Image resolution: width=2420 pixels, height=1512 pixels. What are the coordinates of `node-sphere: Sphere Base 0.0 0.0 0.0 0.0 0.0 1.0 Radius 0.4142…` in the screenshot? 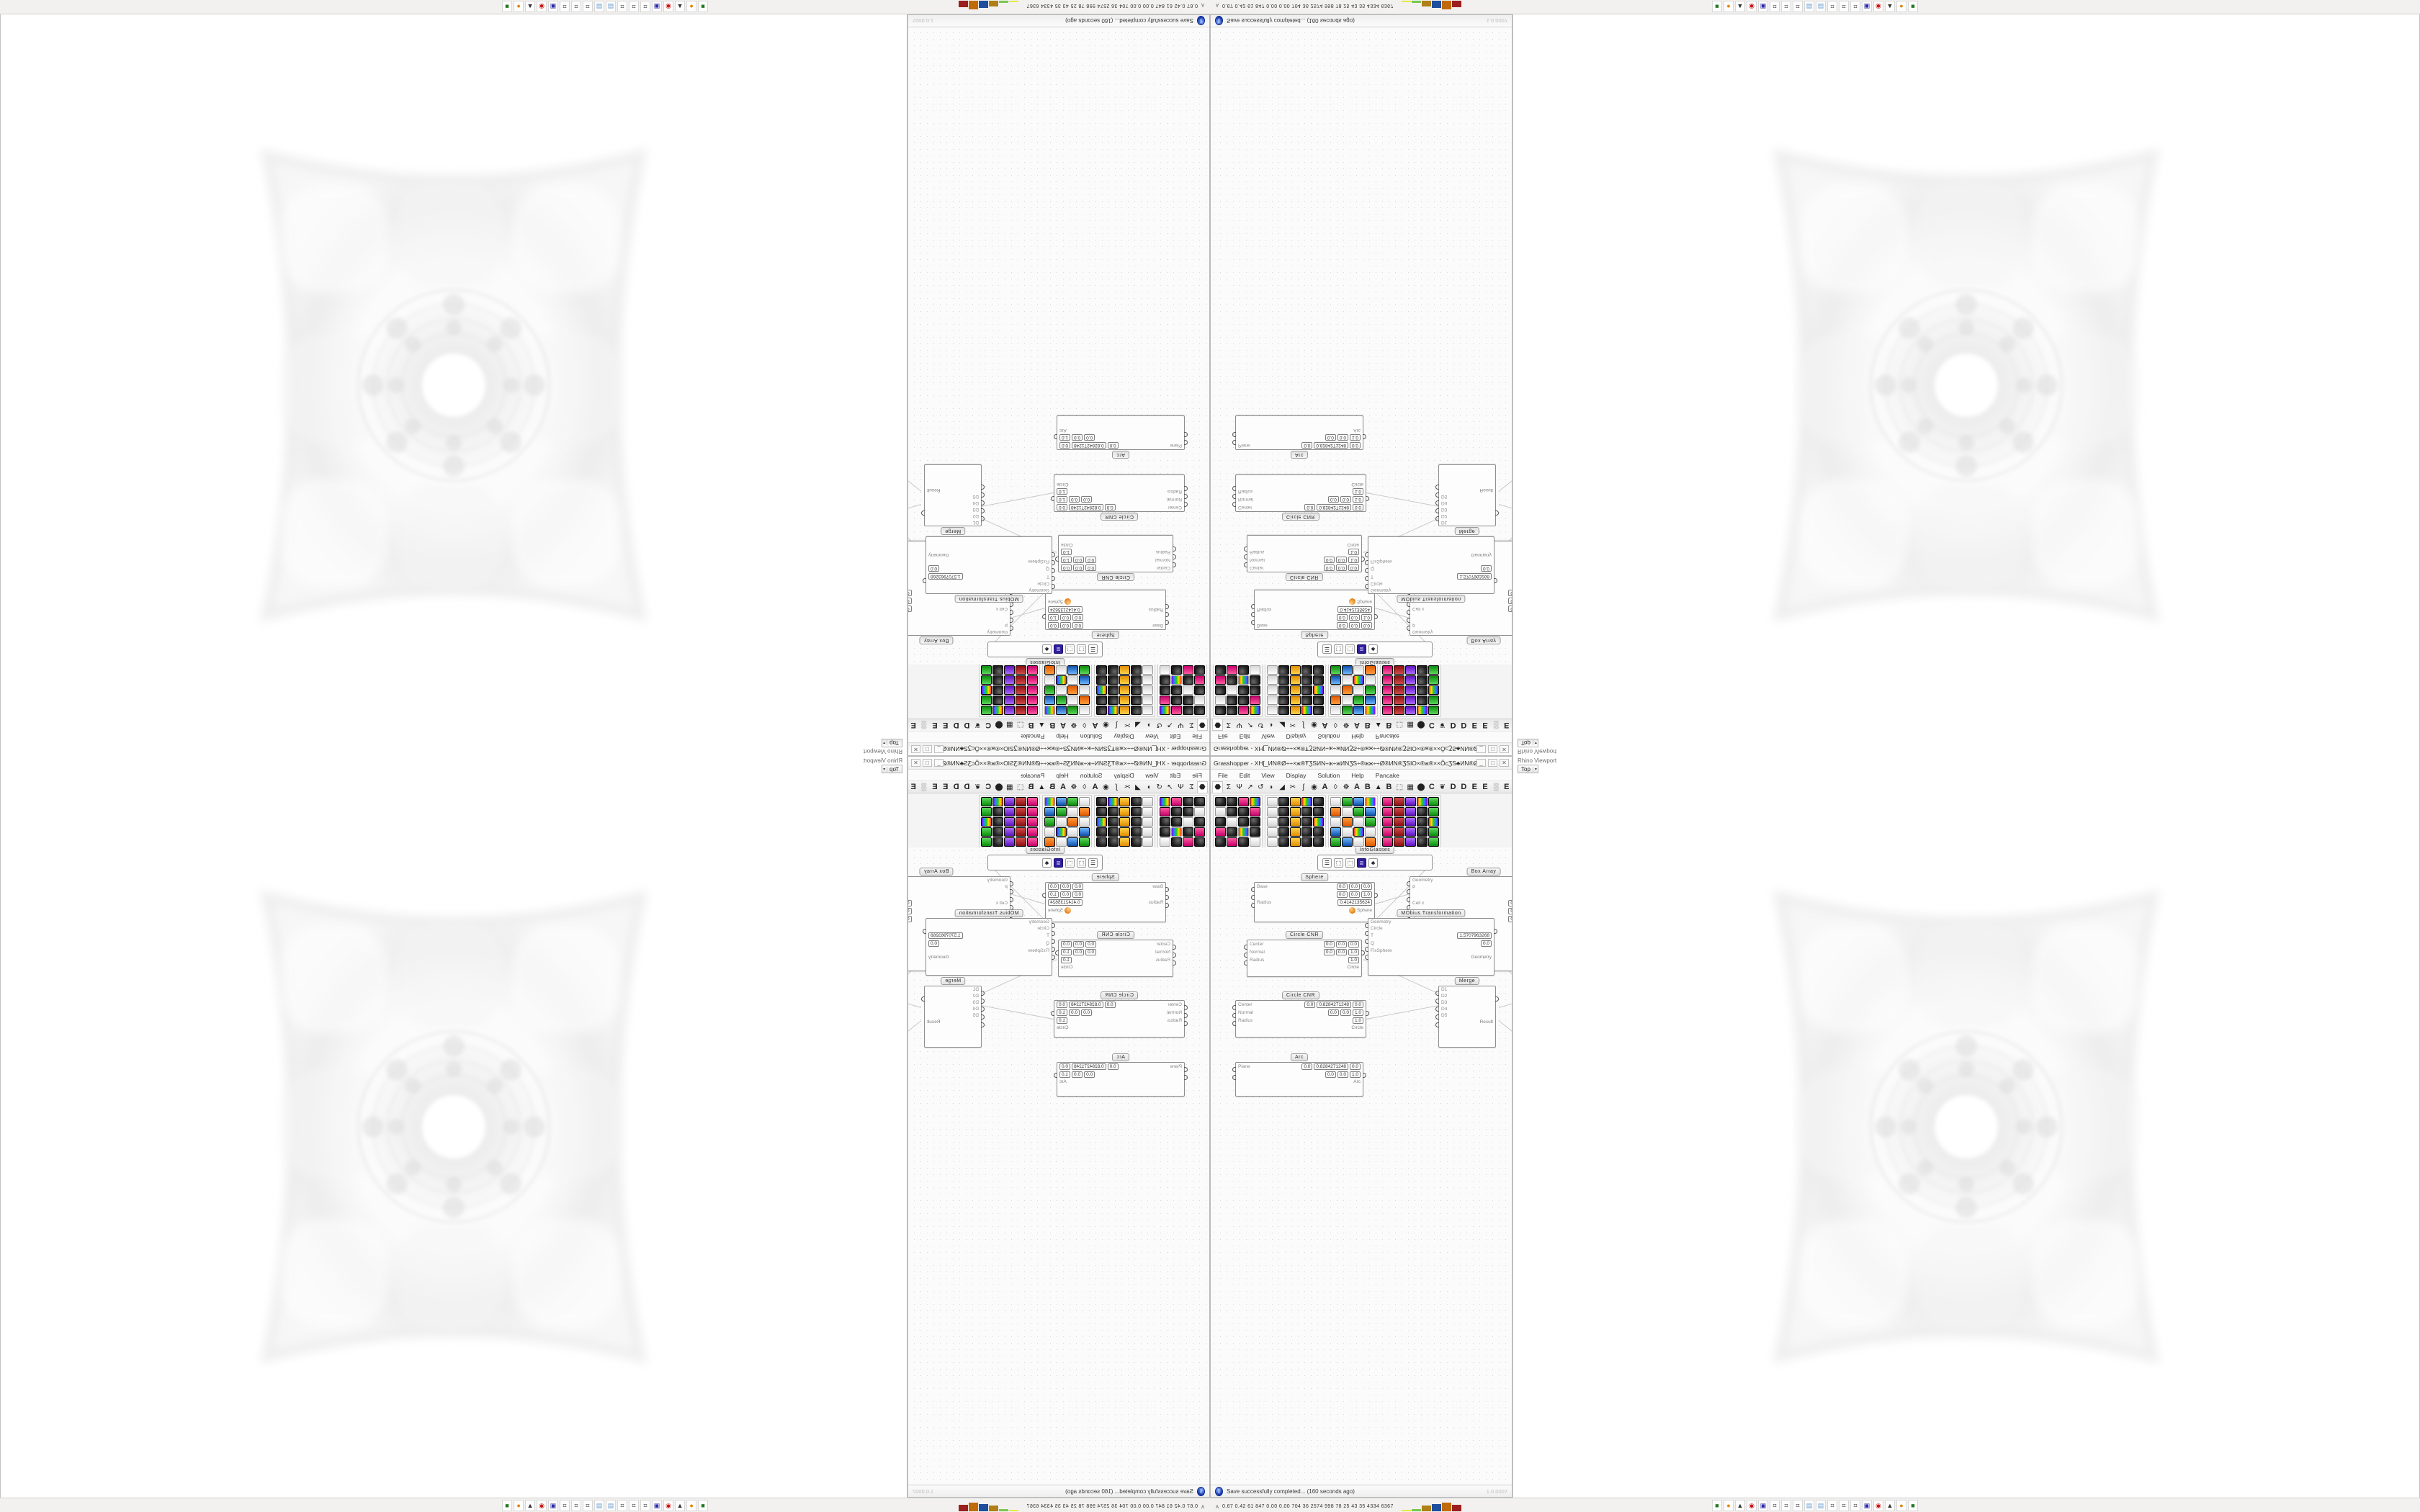 It's located at (1314, 897).